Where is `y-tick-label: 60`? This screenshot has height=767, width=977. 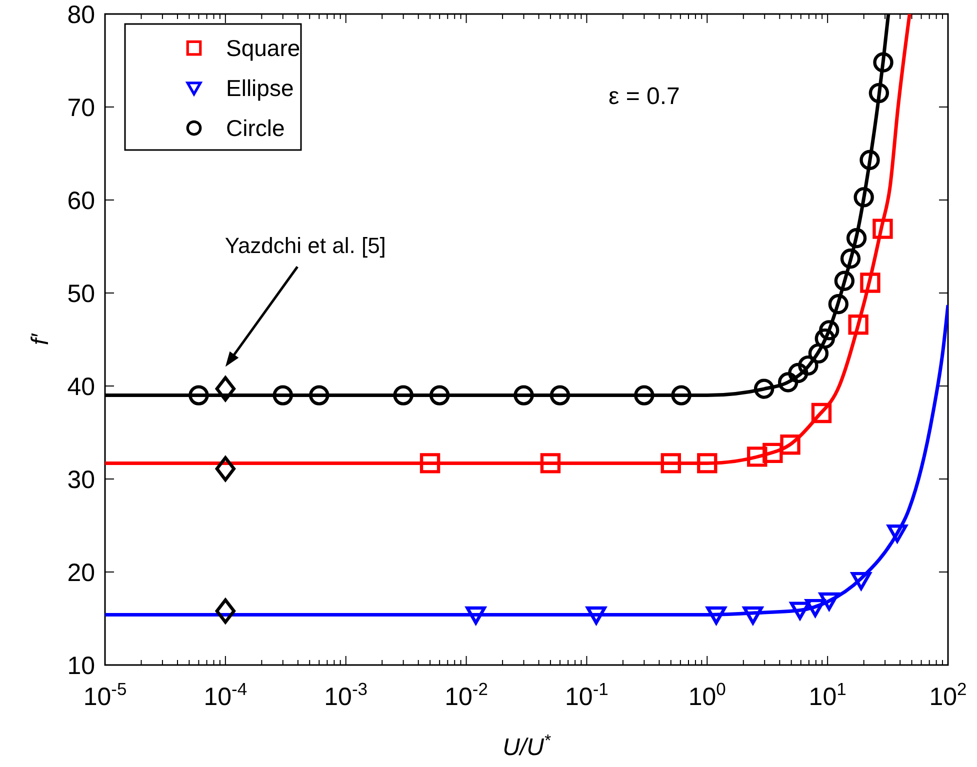 y-tick-label: 60 is located at coordinates (81, 201).